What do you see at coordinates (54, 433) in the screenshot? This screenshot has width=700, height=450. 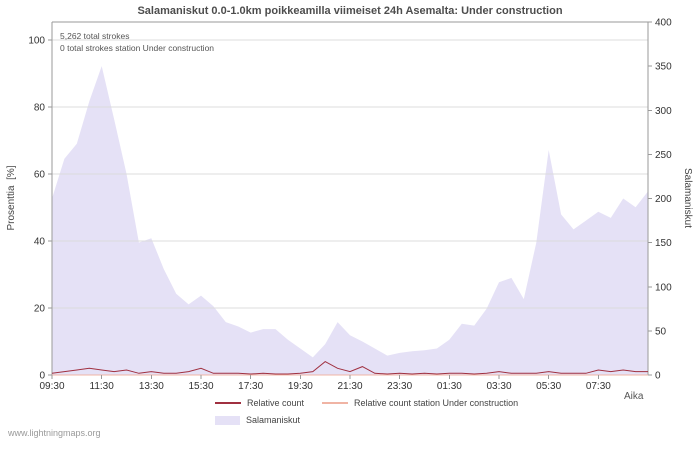 I see `watermark: www.lightningmaps.org` at bounding box center [54, 433].